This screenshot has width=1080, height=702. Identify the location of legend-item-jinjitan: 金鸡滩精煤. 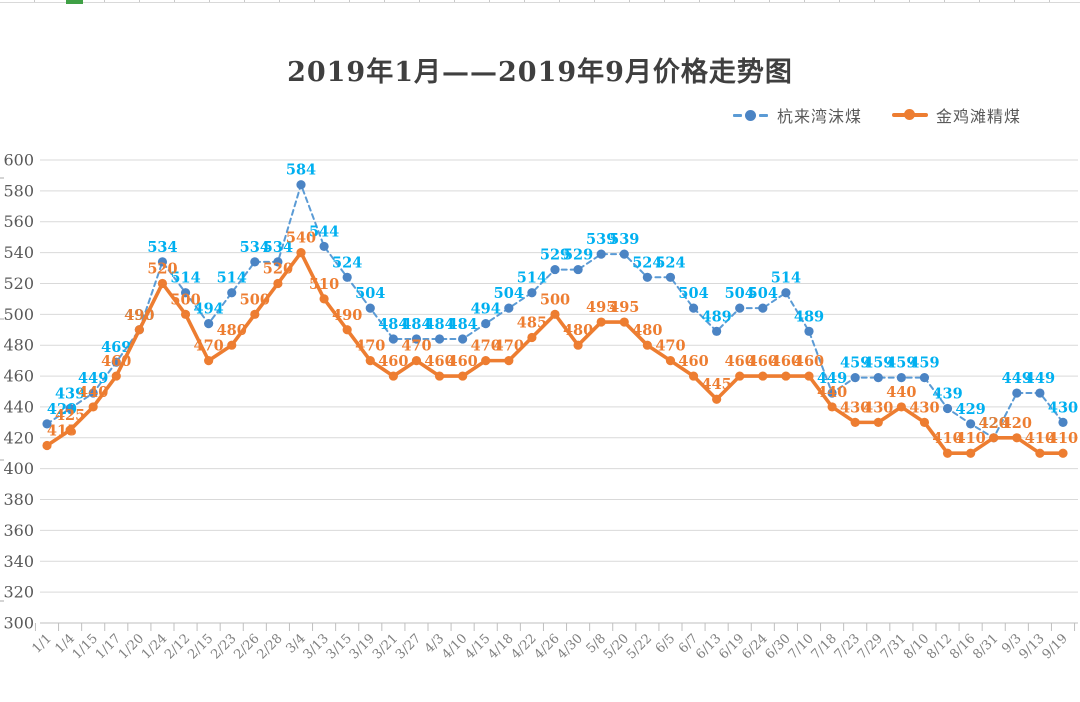
(956, 115).